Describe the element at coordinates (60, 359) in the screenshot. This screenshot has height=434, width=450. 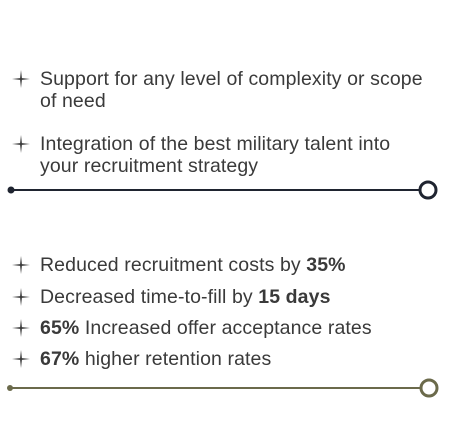
I see `stat-value: 67%` at that location.